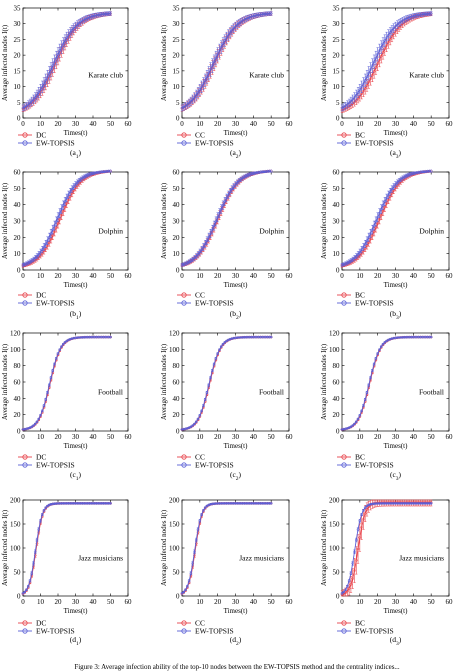 The height and width of the screenshot is (672, 474). Describe the element at coordinates (271, 392) in the screenshot. I see `inner-dataset-label: Football` at that location.